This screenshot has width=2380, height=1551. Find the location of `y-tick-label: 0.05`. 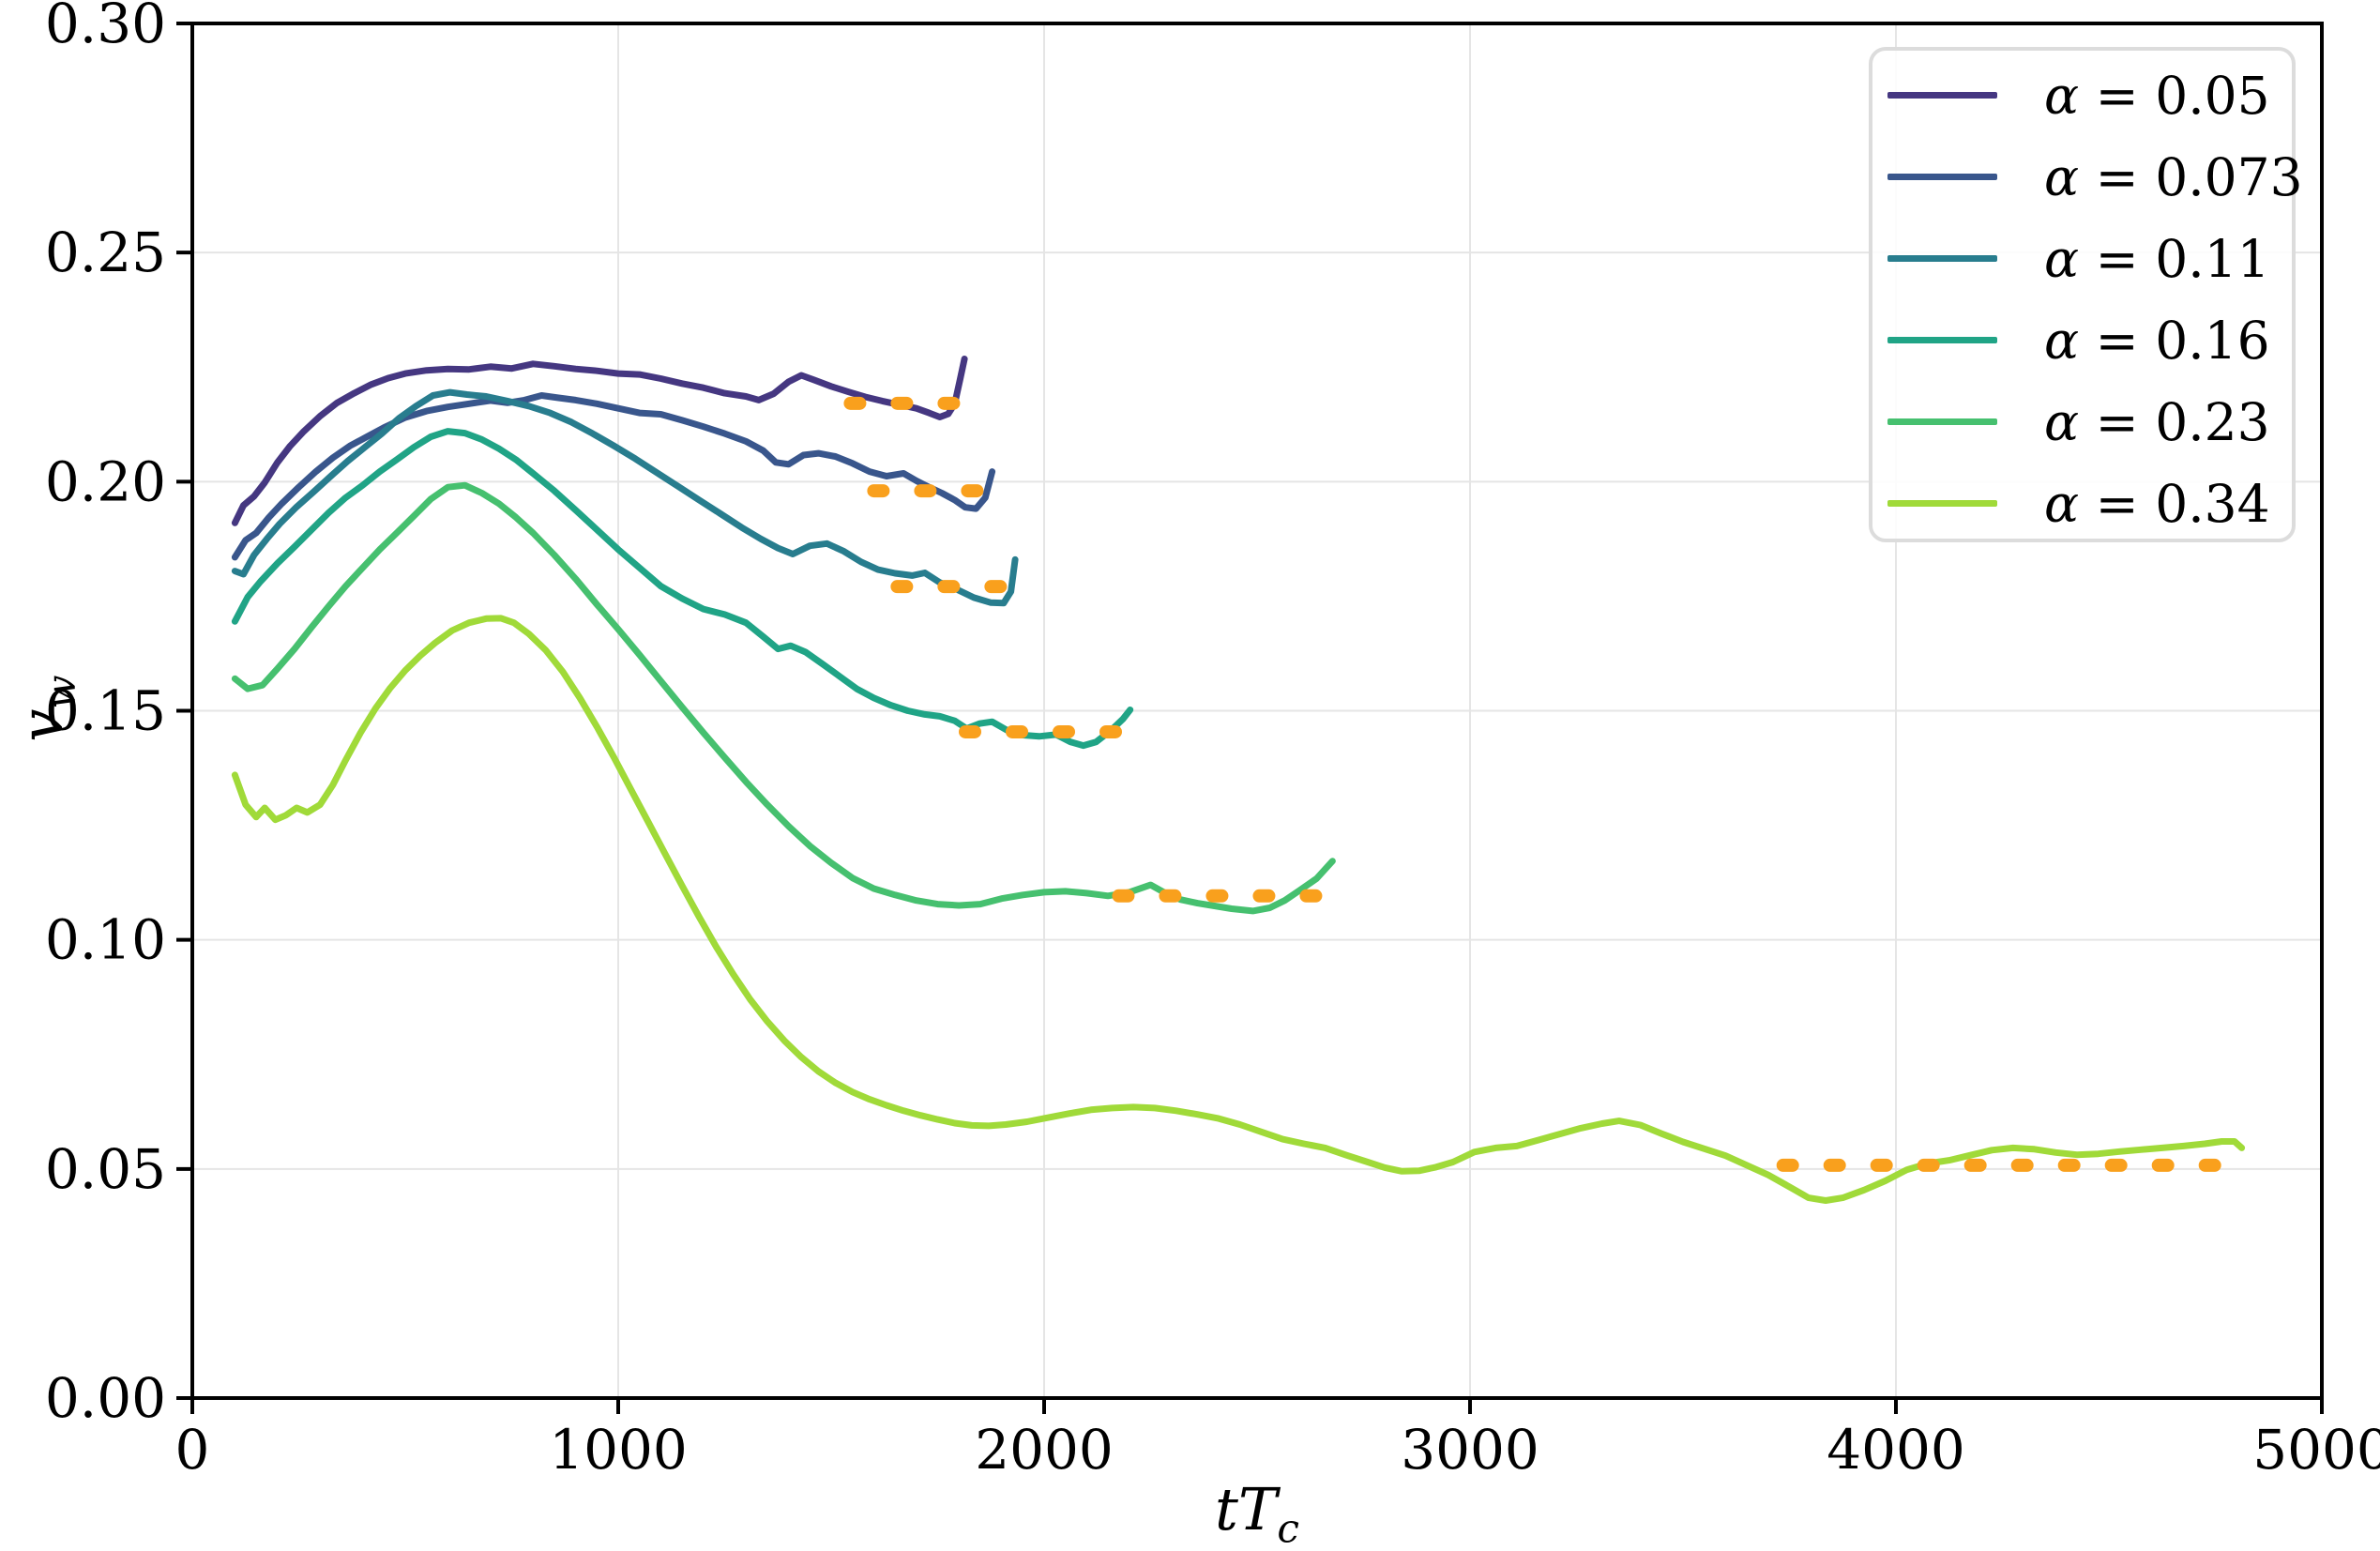

y-tick-label: 0.05 is located at coordinates (105, 1169).